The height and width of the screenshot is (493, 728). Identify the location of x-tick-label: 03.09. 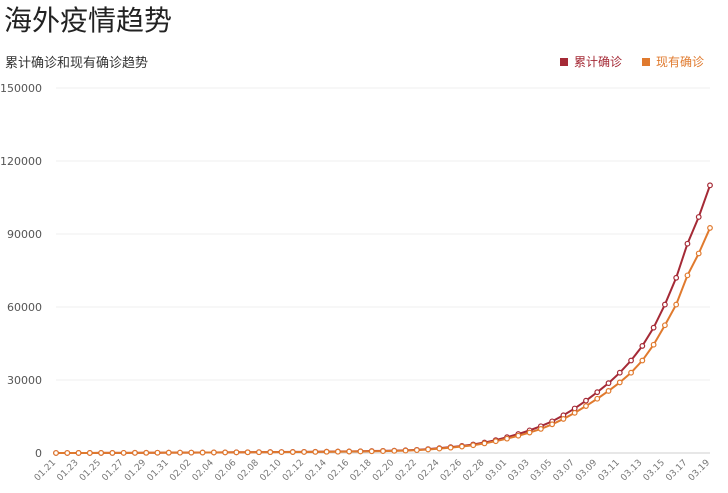
(586, 470).